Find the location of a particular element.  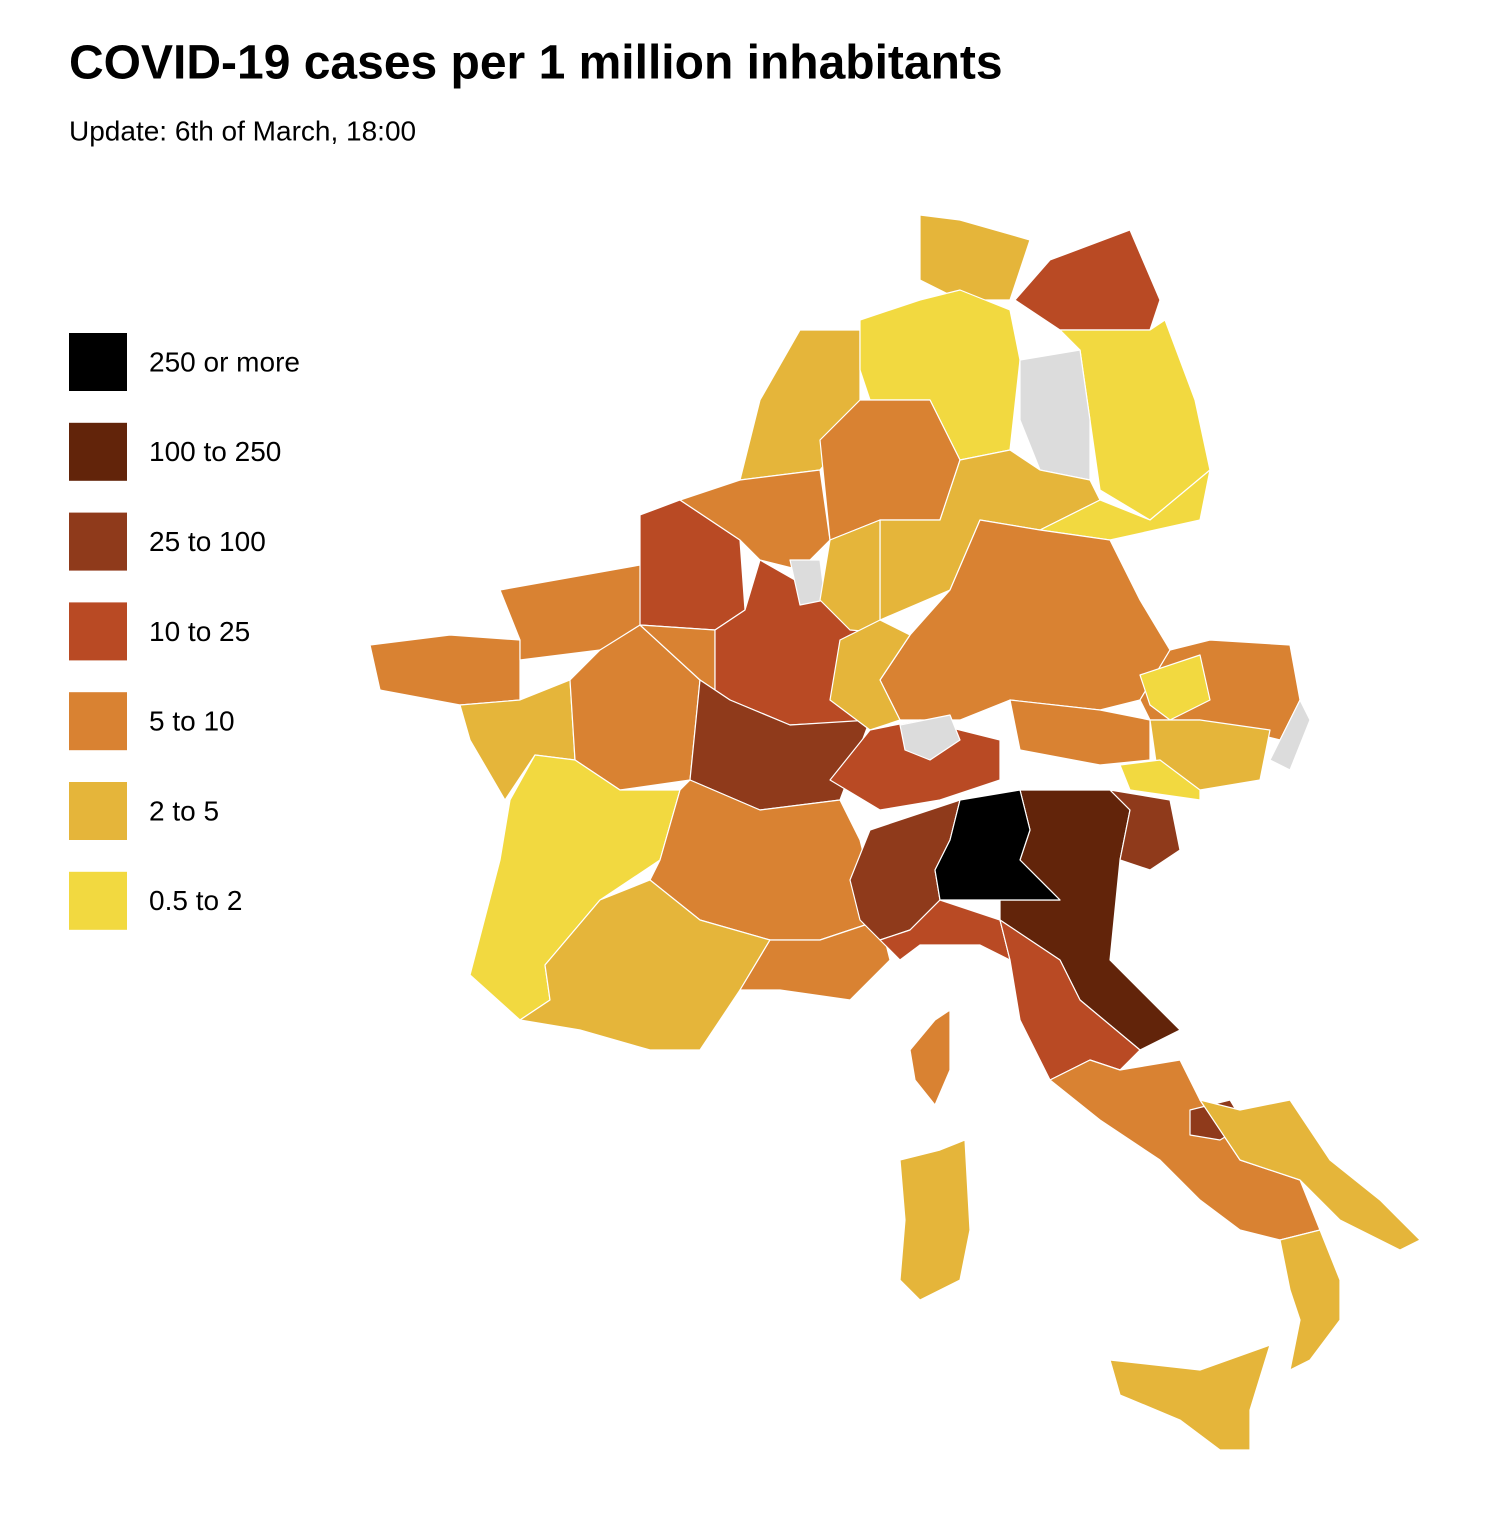

legend-label: 10 to 25 is located at coordinates (199, 631).